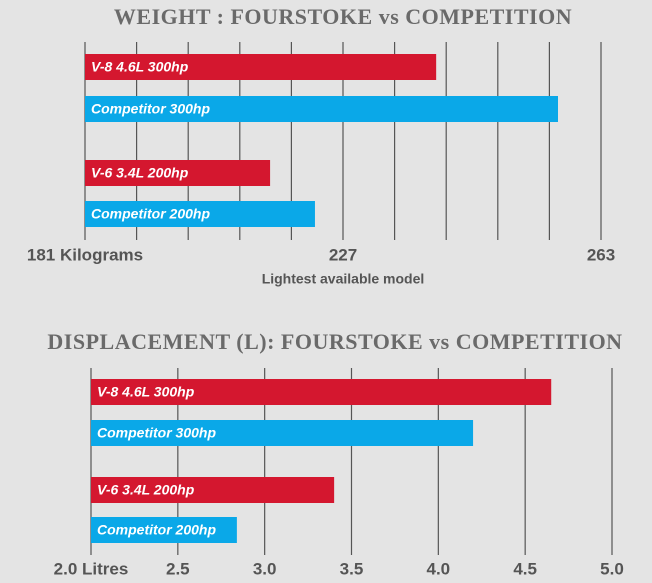  Describe the element at coordinates (343, 254) in the screenshot. I see `x-tick-label: 227` at that location.